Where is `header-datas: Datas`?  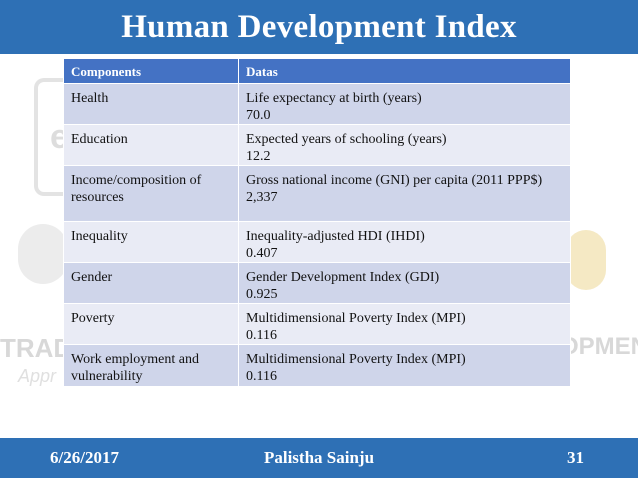 header-datas: Datas is located at coordinates (404, 71).